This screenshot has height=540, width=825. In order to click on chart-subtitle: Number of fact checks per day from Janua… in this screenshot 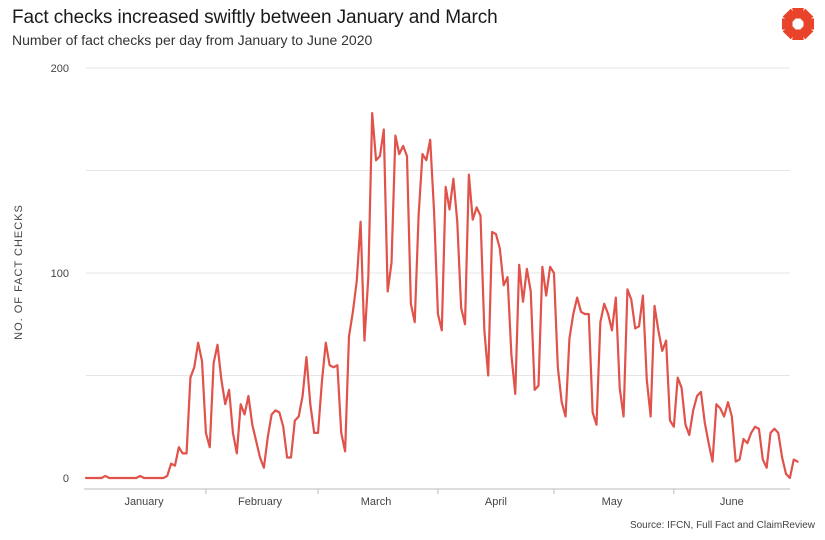, I will do `click(192, 40)`.